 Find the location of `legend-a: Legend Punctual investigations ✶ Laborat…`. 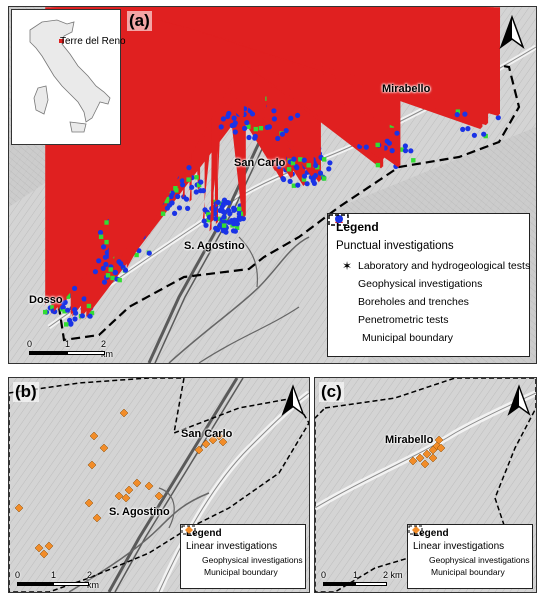

legend-a: Legend Punctual investigations ✶ Laborat… is located at coordinates (428, 285).